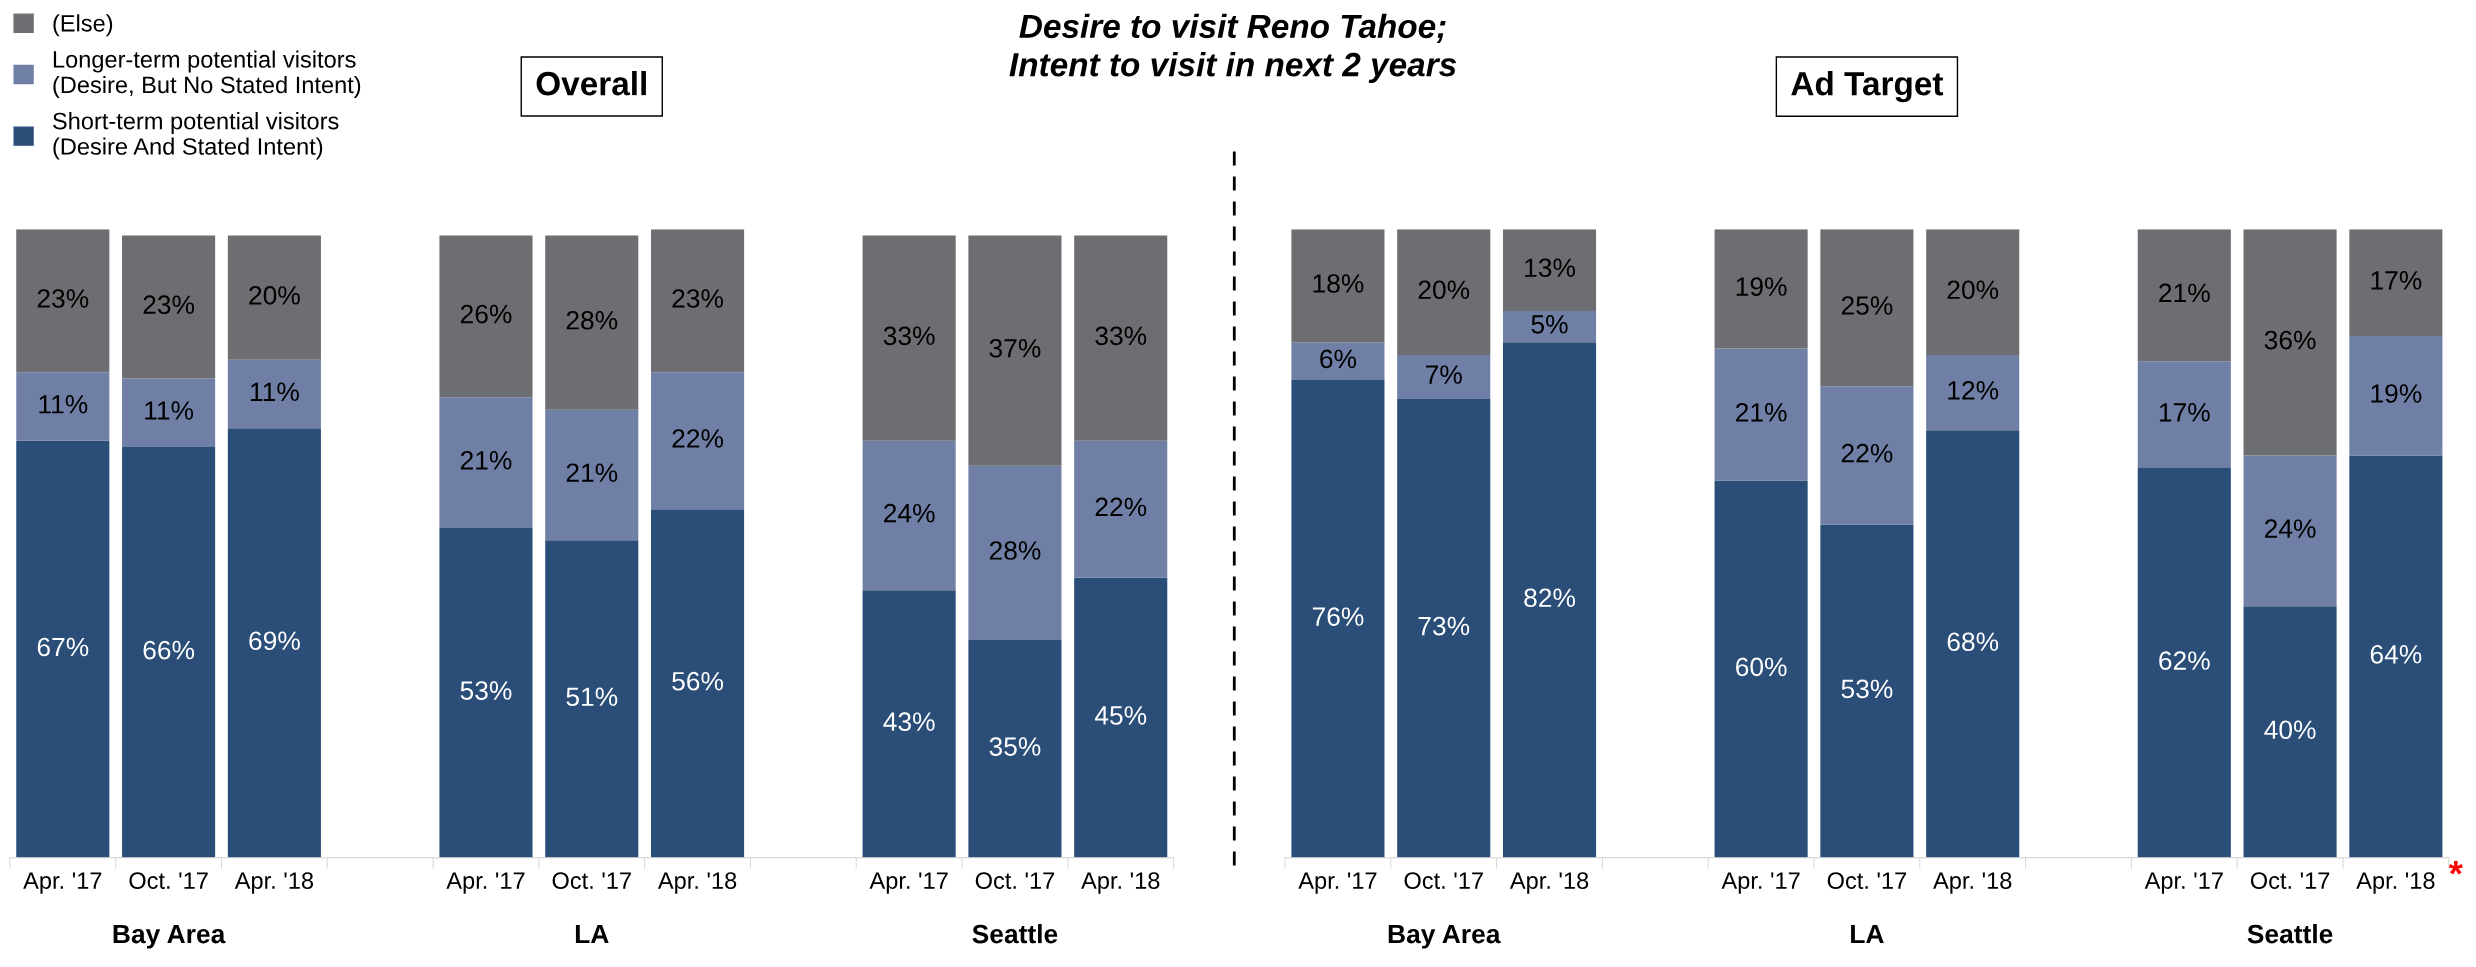 The image size is (2476, 967). What do you see at coordinates (2290, 730) in the screenshot?
I see `data-label: 40%` at bounding box center [2290, 730].